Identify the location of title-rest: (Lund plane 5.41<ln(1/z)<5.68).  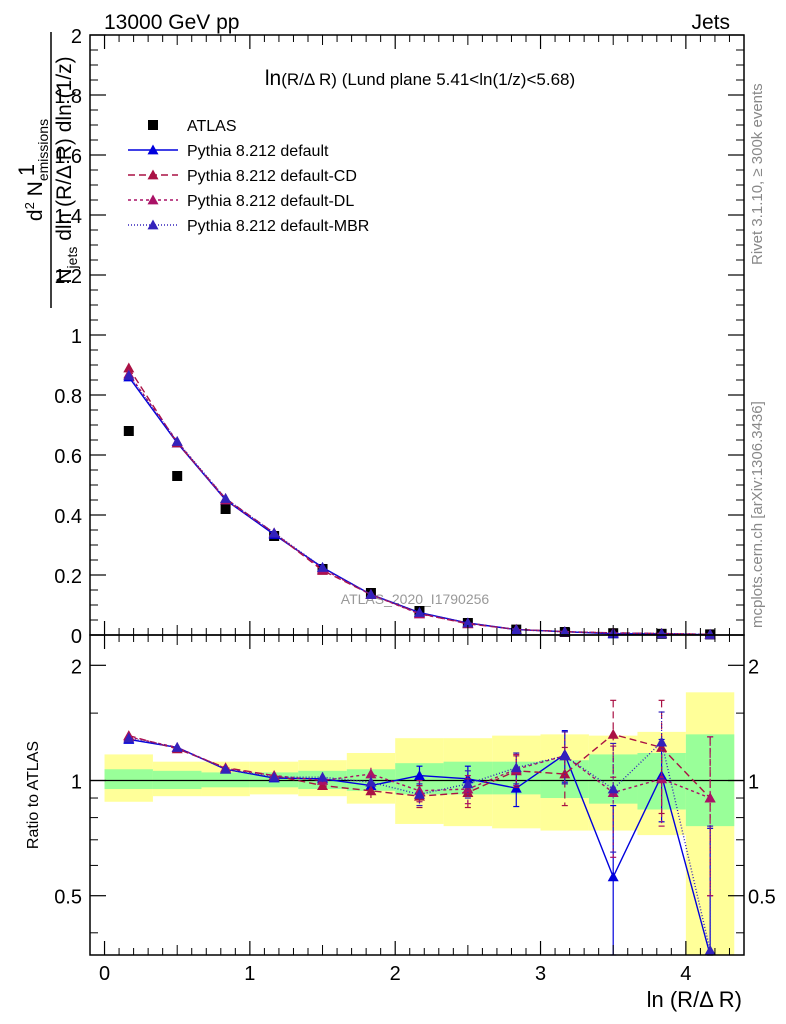
(456, 79).